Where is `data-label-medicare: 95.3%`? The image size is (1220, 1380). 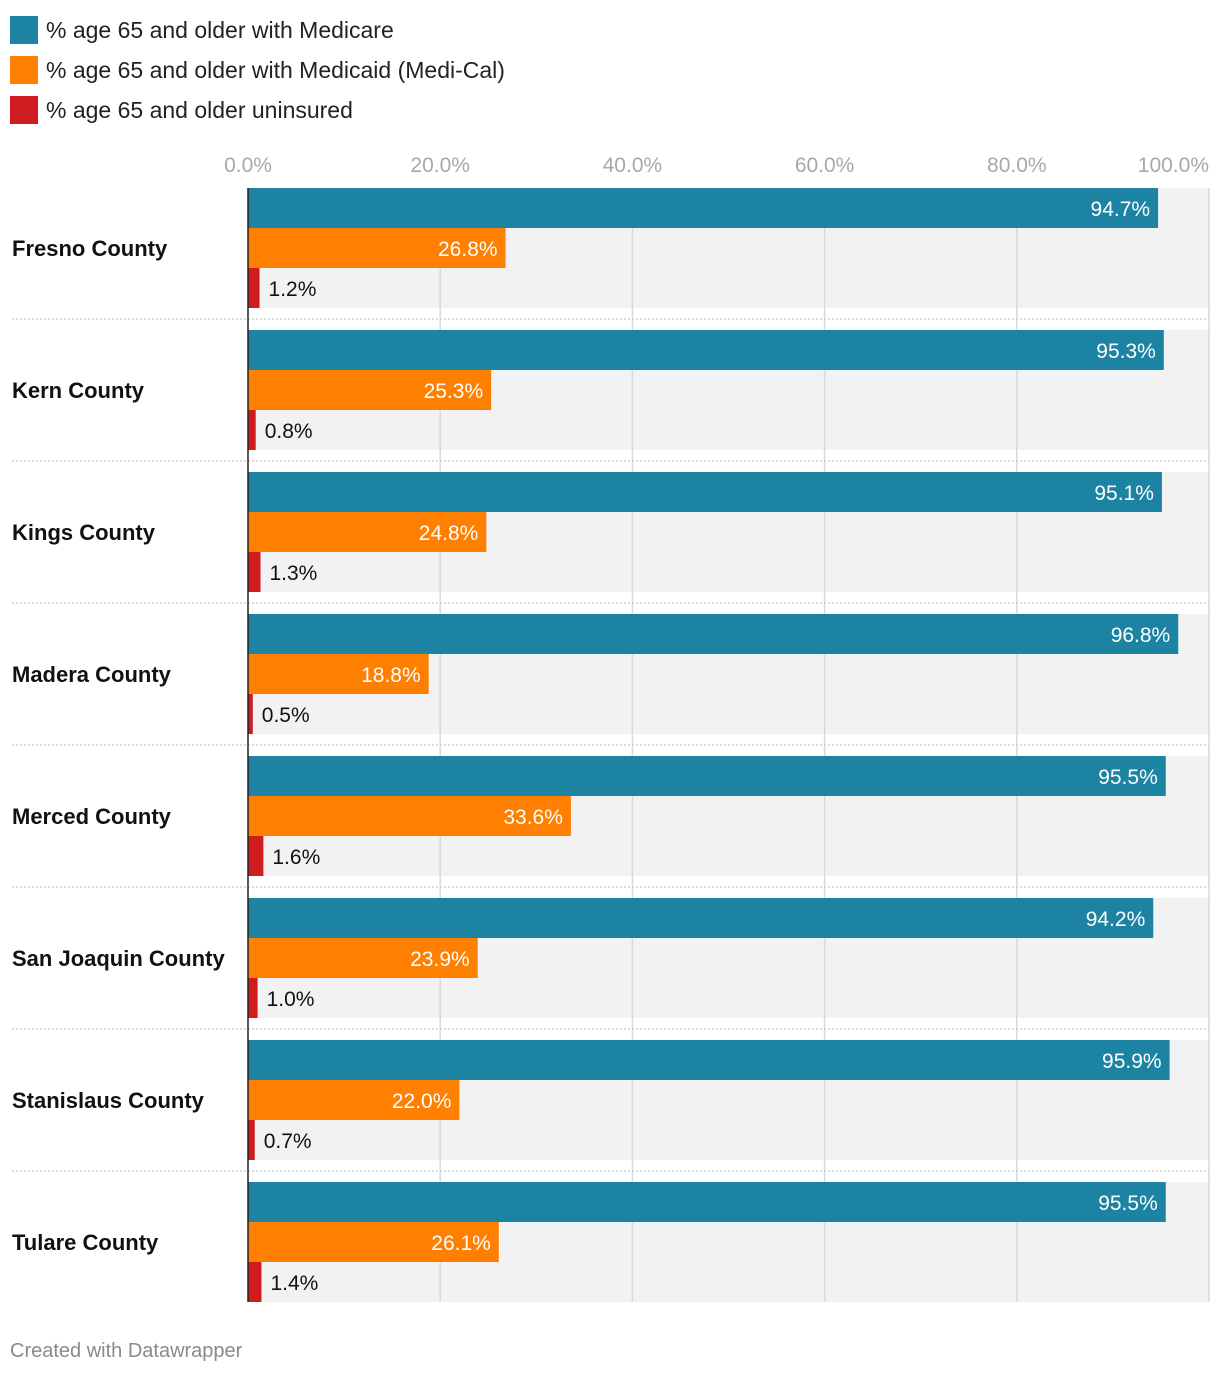 data-label-medicare: 95.3% is located at coordinates (1126, 351).